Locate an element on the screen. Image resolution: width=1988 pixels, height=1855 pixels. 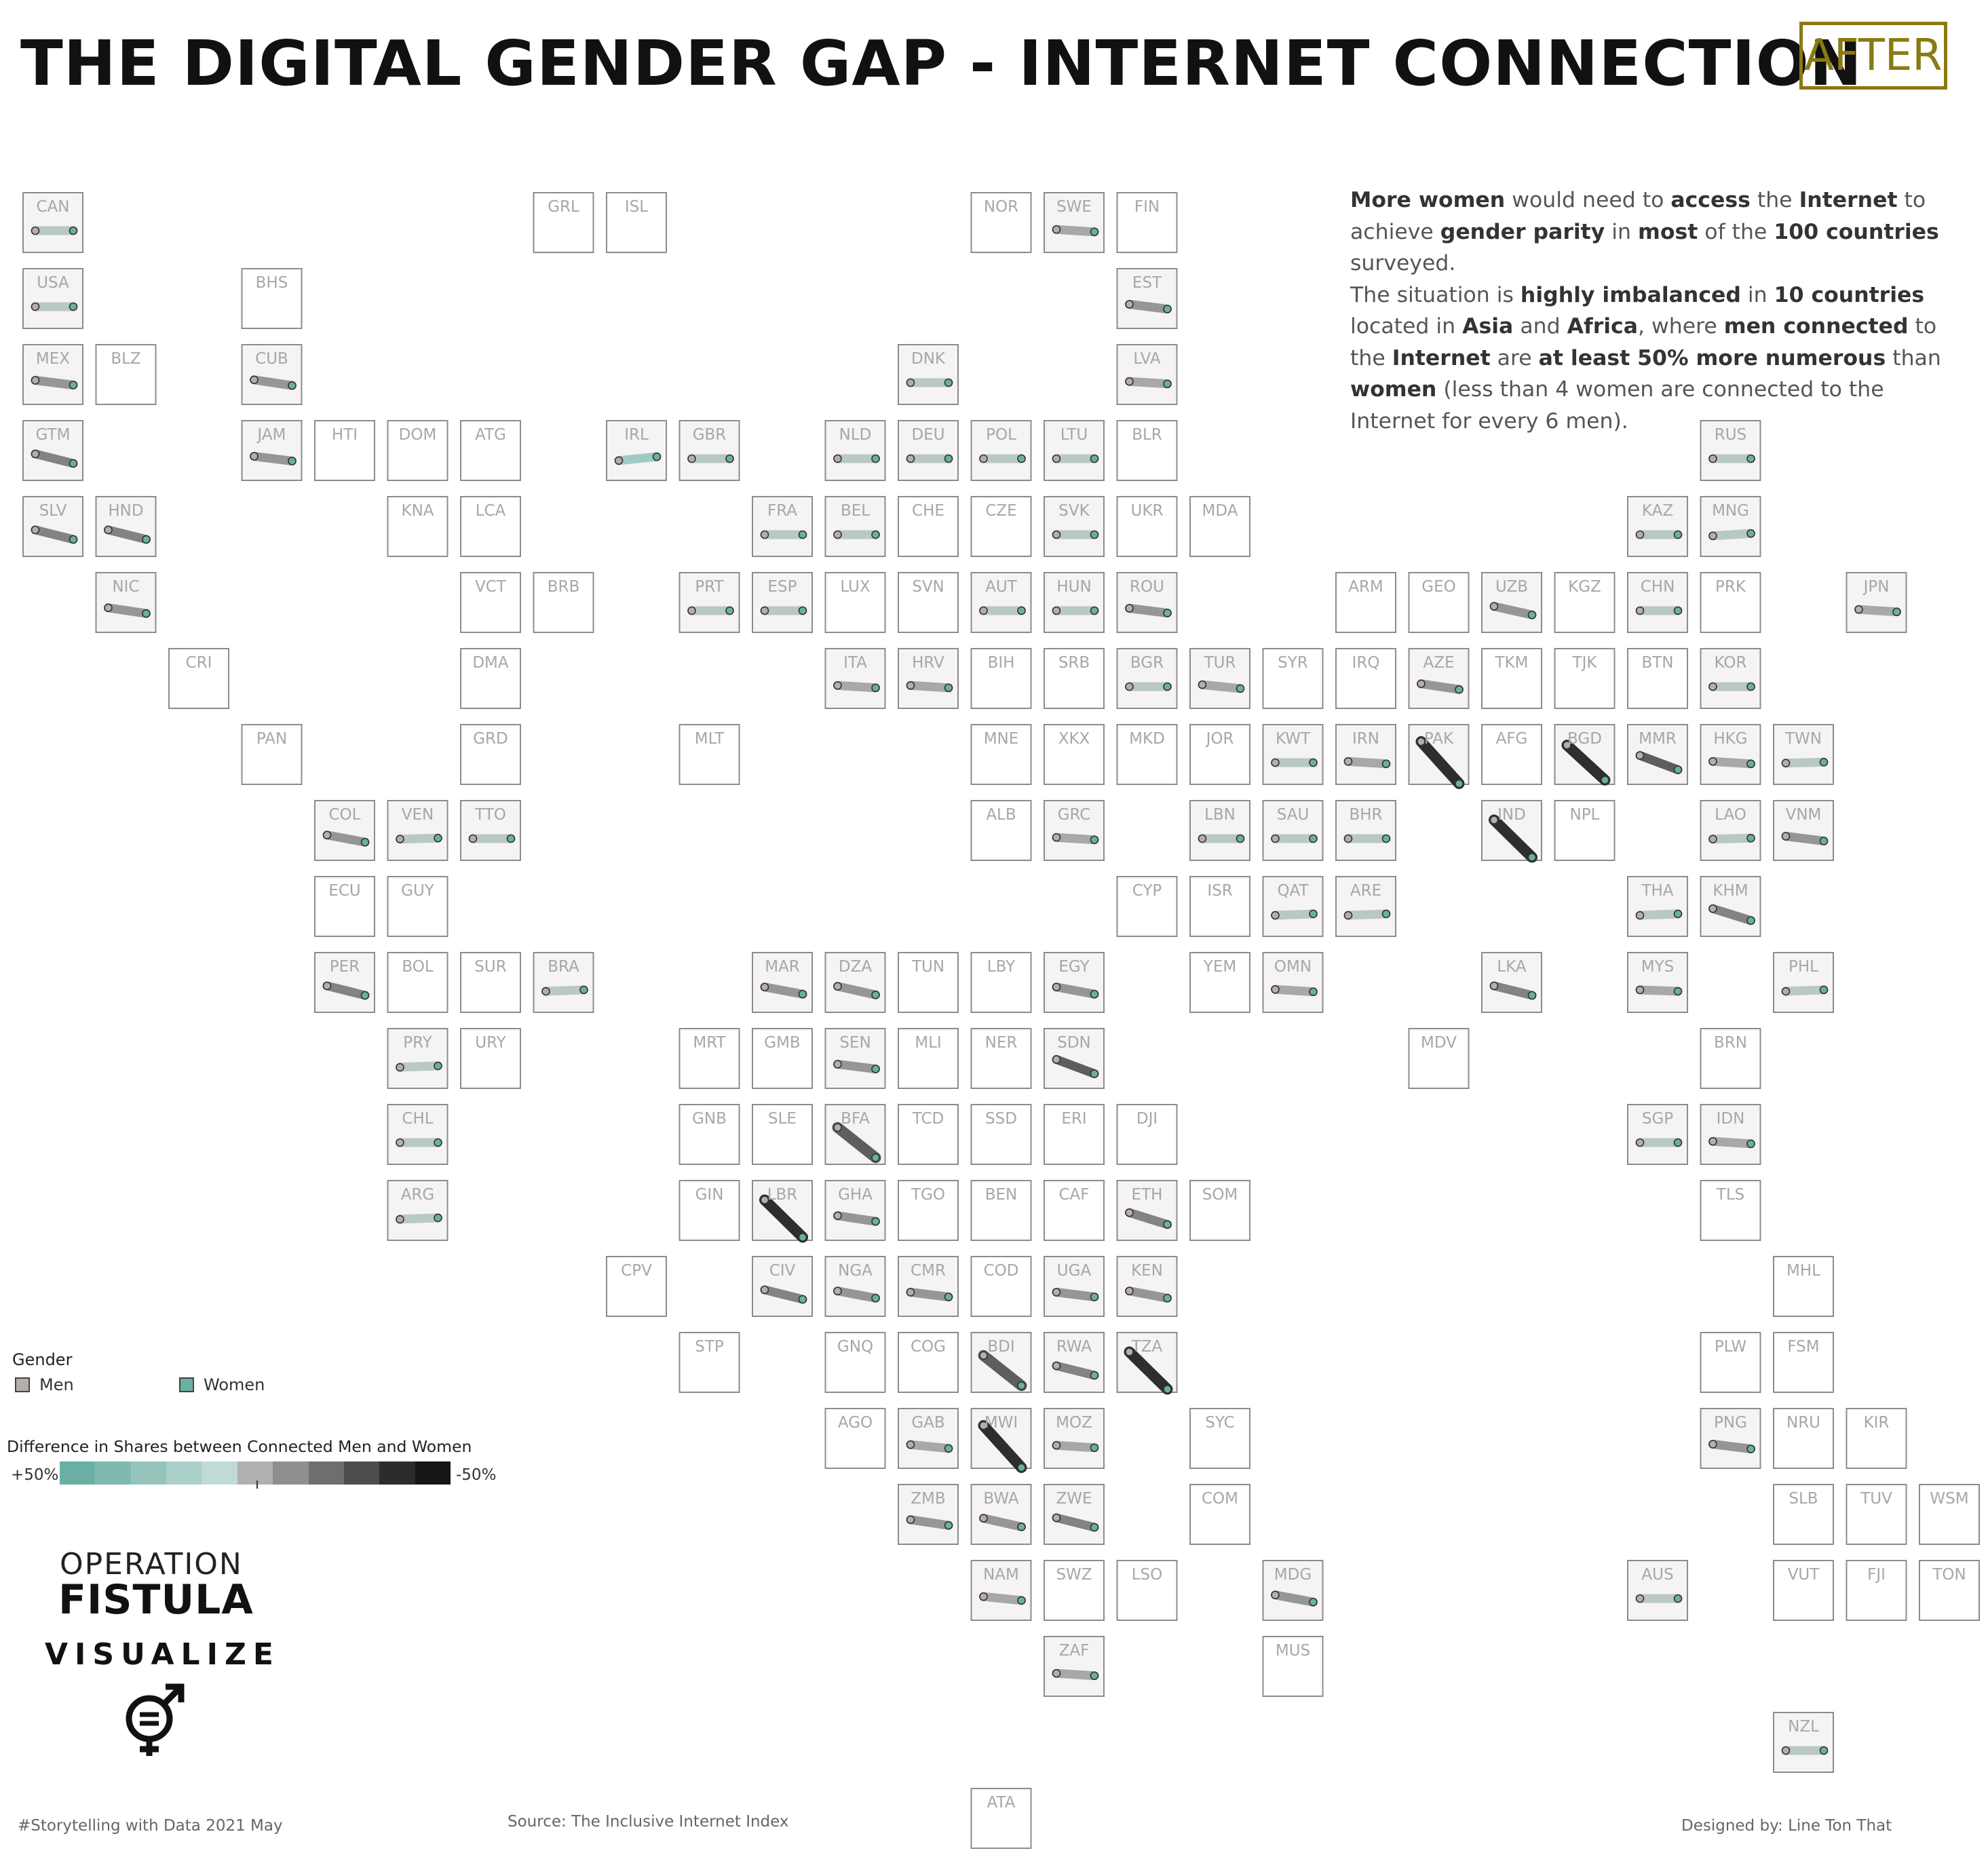
country-tile-npl: NPL is located at coordinates (1585, 830).